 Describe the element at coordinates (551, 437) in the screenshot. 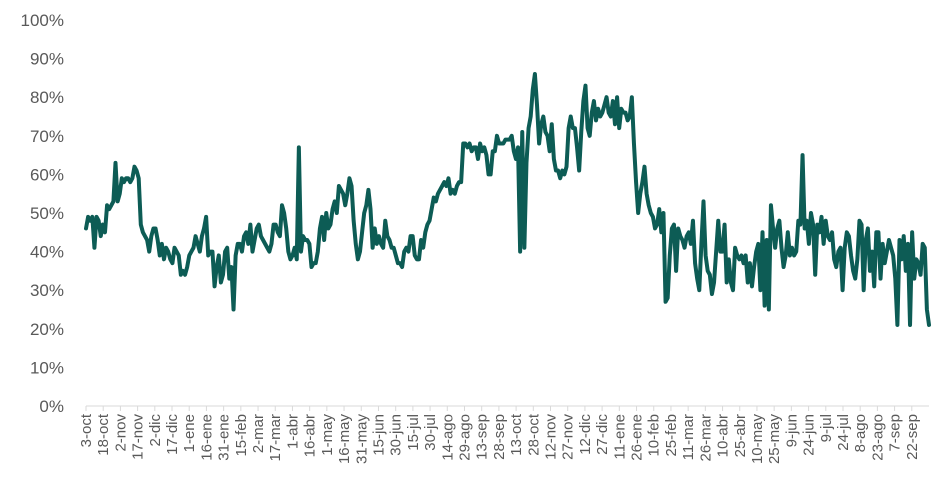

I see `x-tick-label: 12-nov` at that location.